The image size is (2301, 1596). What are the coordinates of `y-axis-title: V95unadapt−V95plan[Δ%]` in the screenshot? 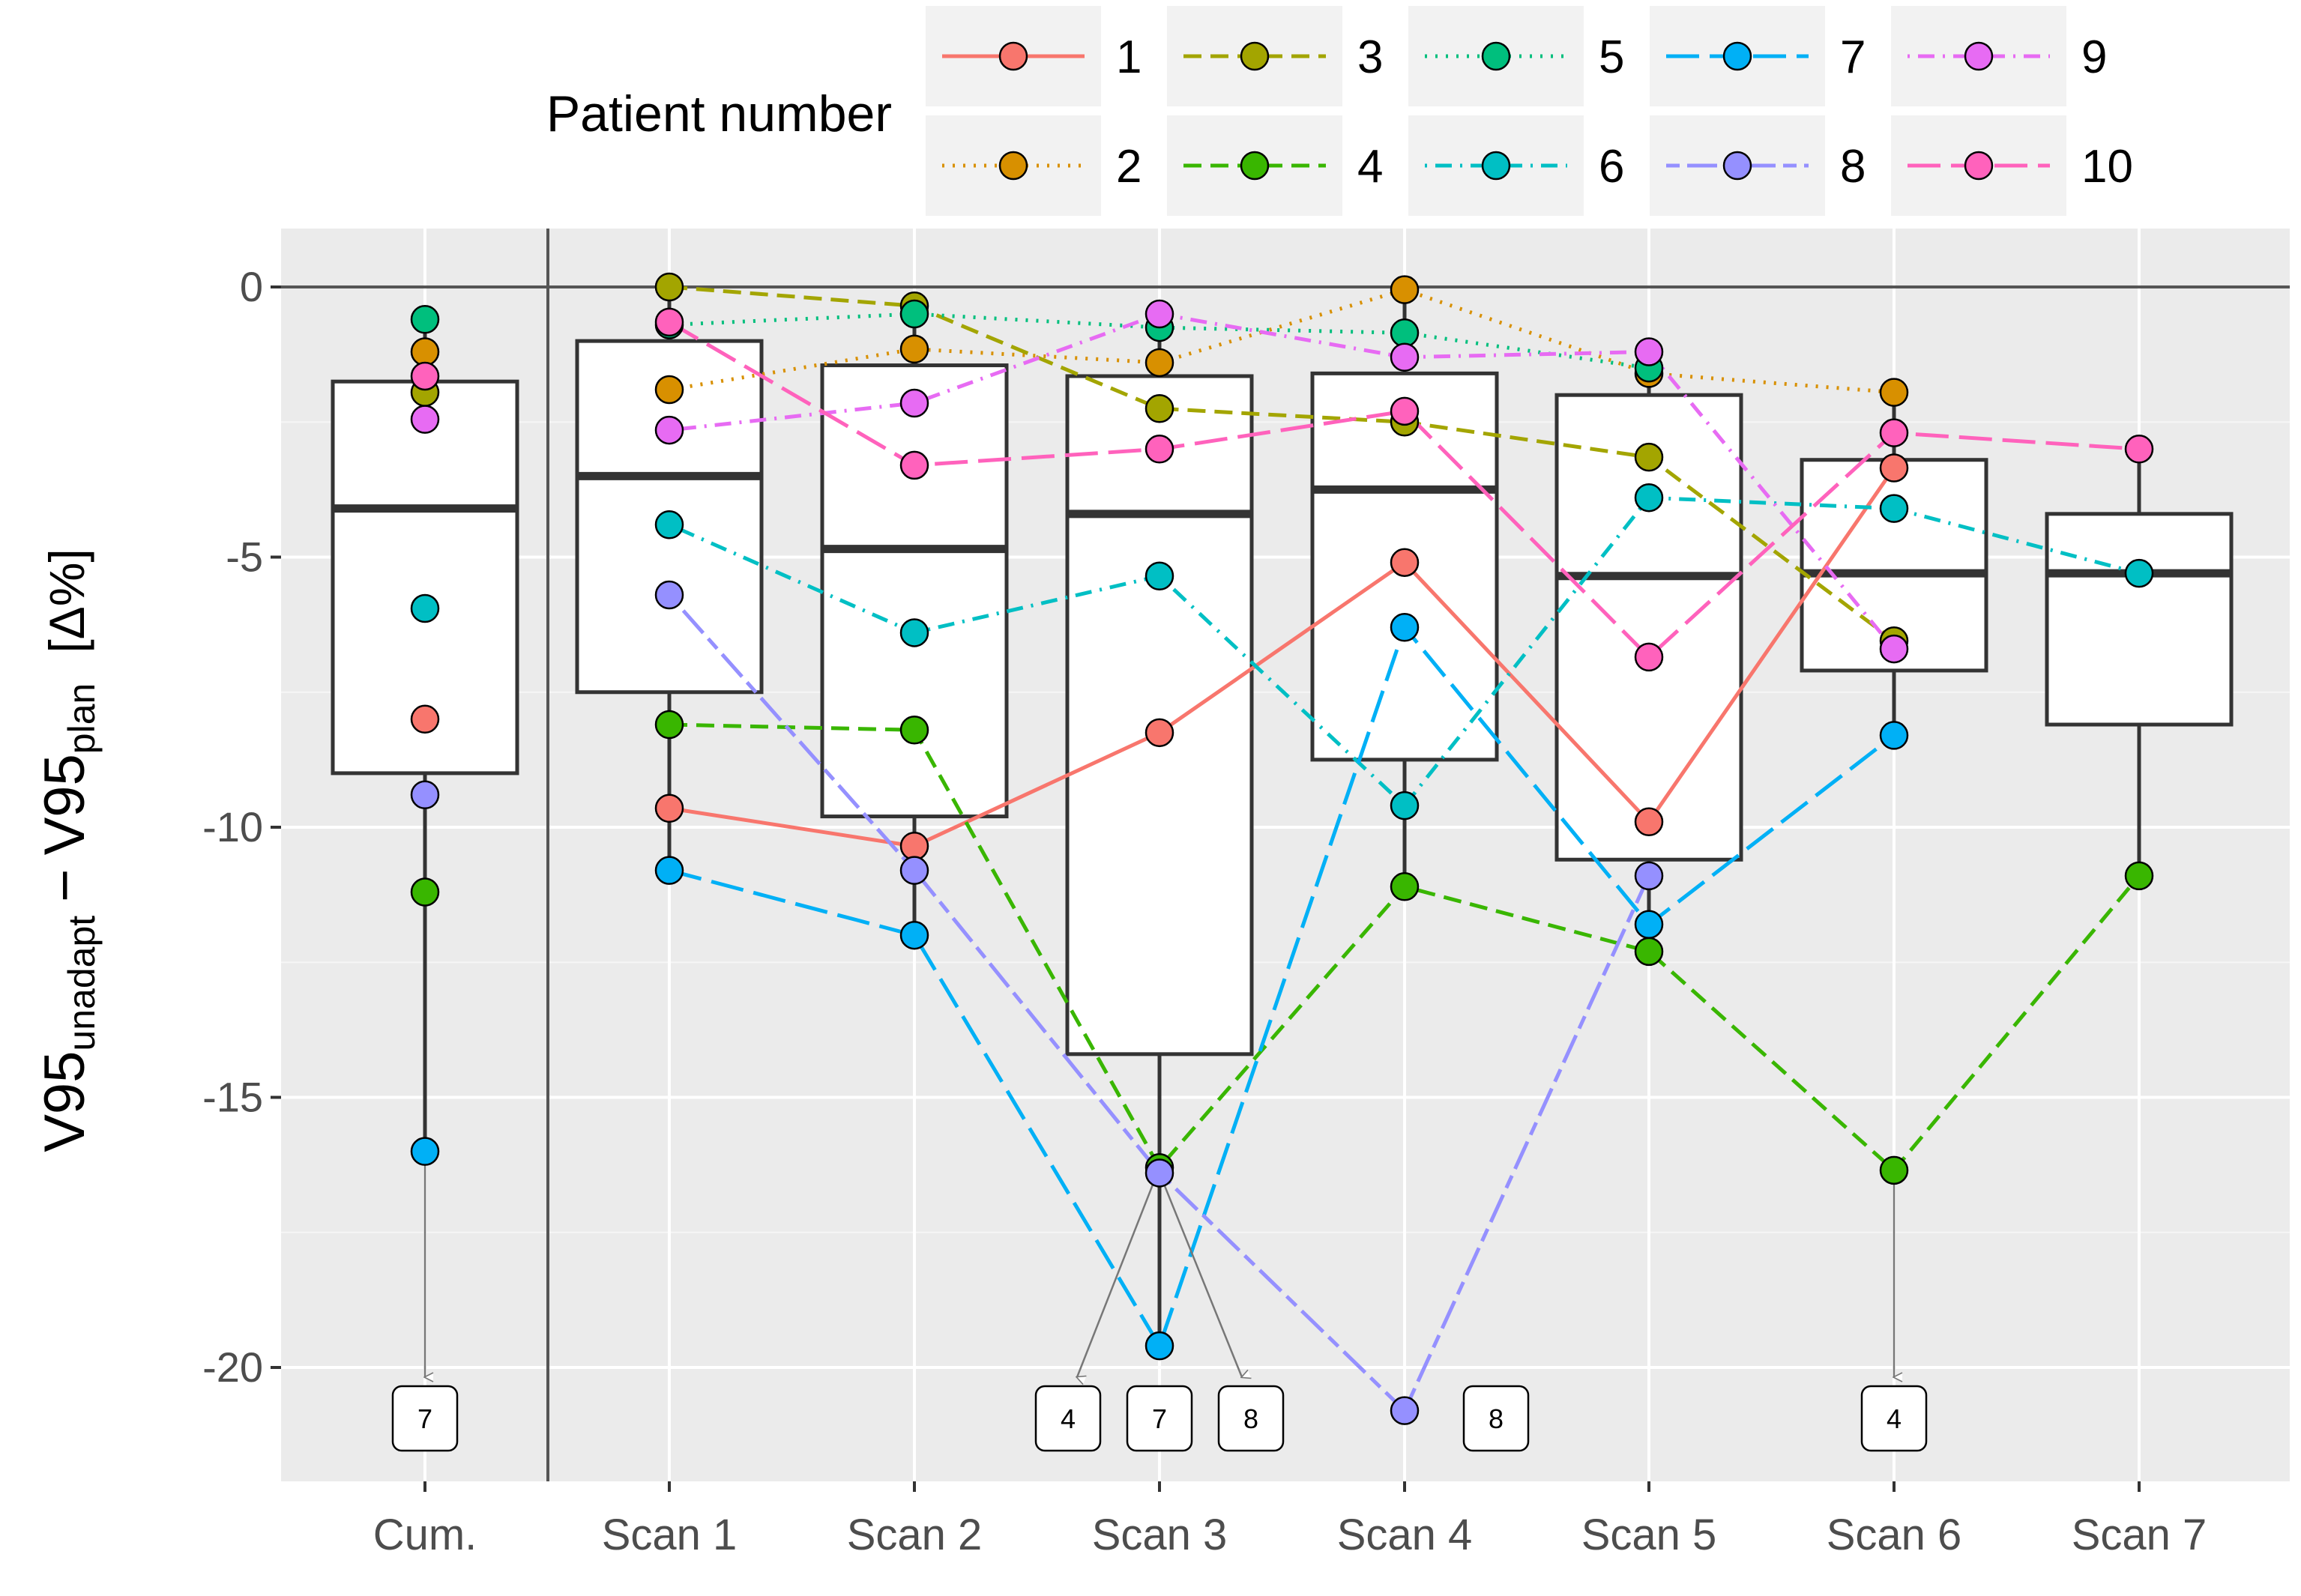 It's located at (68, 850).